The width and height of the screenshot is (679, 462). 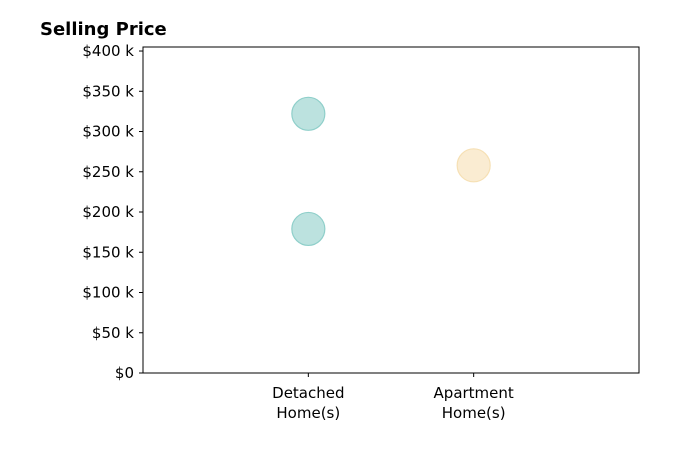 I want to click on points-layer, so click(x=391, y=171).